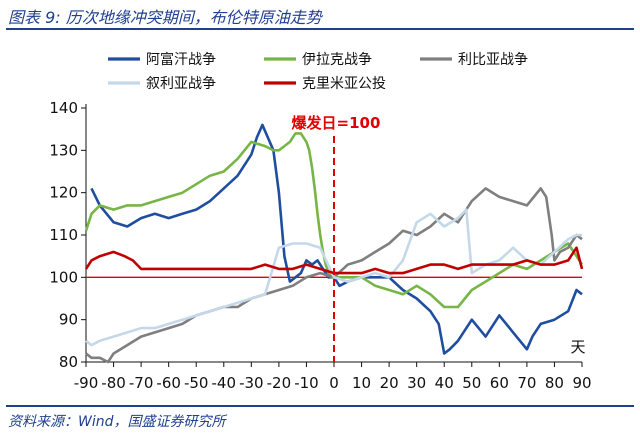  I want to click on x-tick-label: 60, so click(499, 383).